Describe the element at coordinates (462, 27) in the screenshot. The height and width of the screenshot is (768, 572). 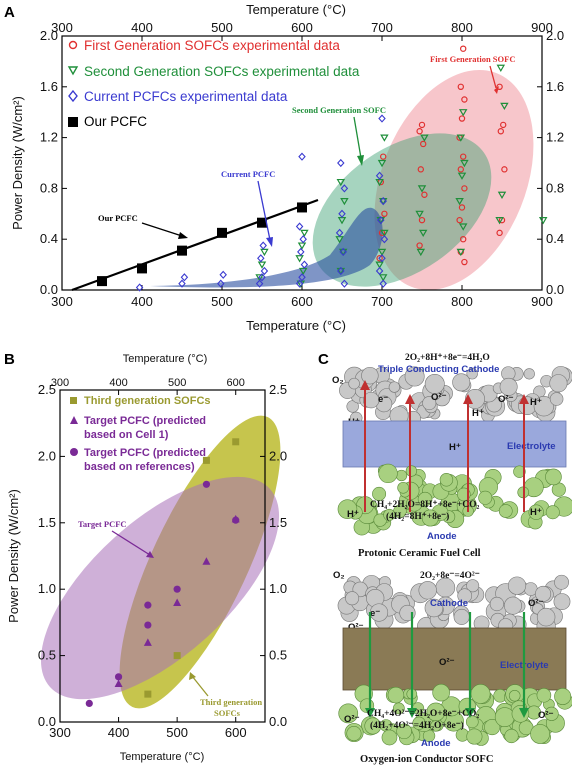
I see `a-xtick-top-label: 800` at that location.